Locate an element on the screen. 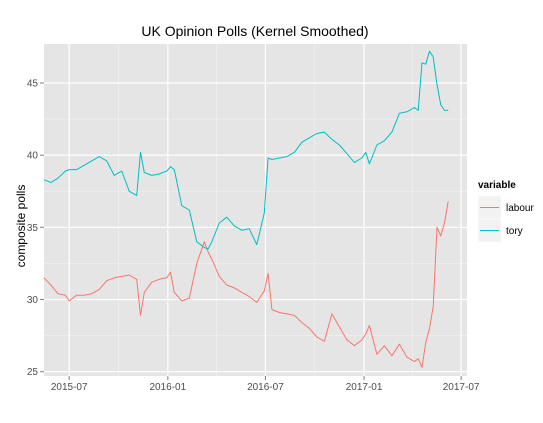 The image size is (543, 423). legend-label-tory: tory is located at coordinates (514, 231).